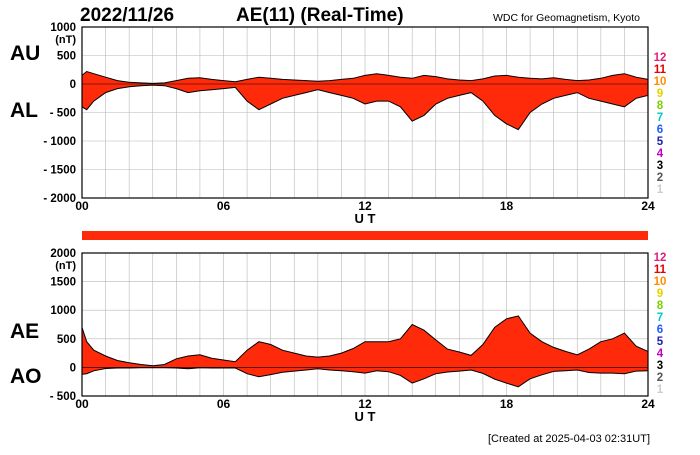 The image size is (700, 455). Describe the element at coordinates (127, 15) in the screenshot. I see `date-title: 2022/11/26` at that location.